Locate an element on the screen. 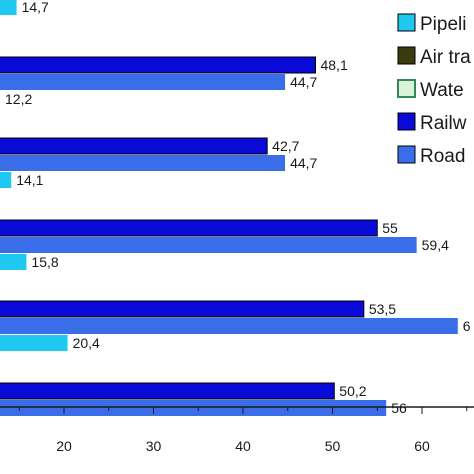  x-tick-label: 40 is located at coordinates (243, 446).